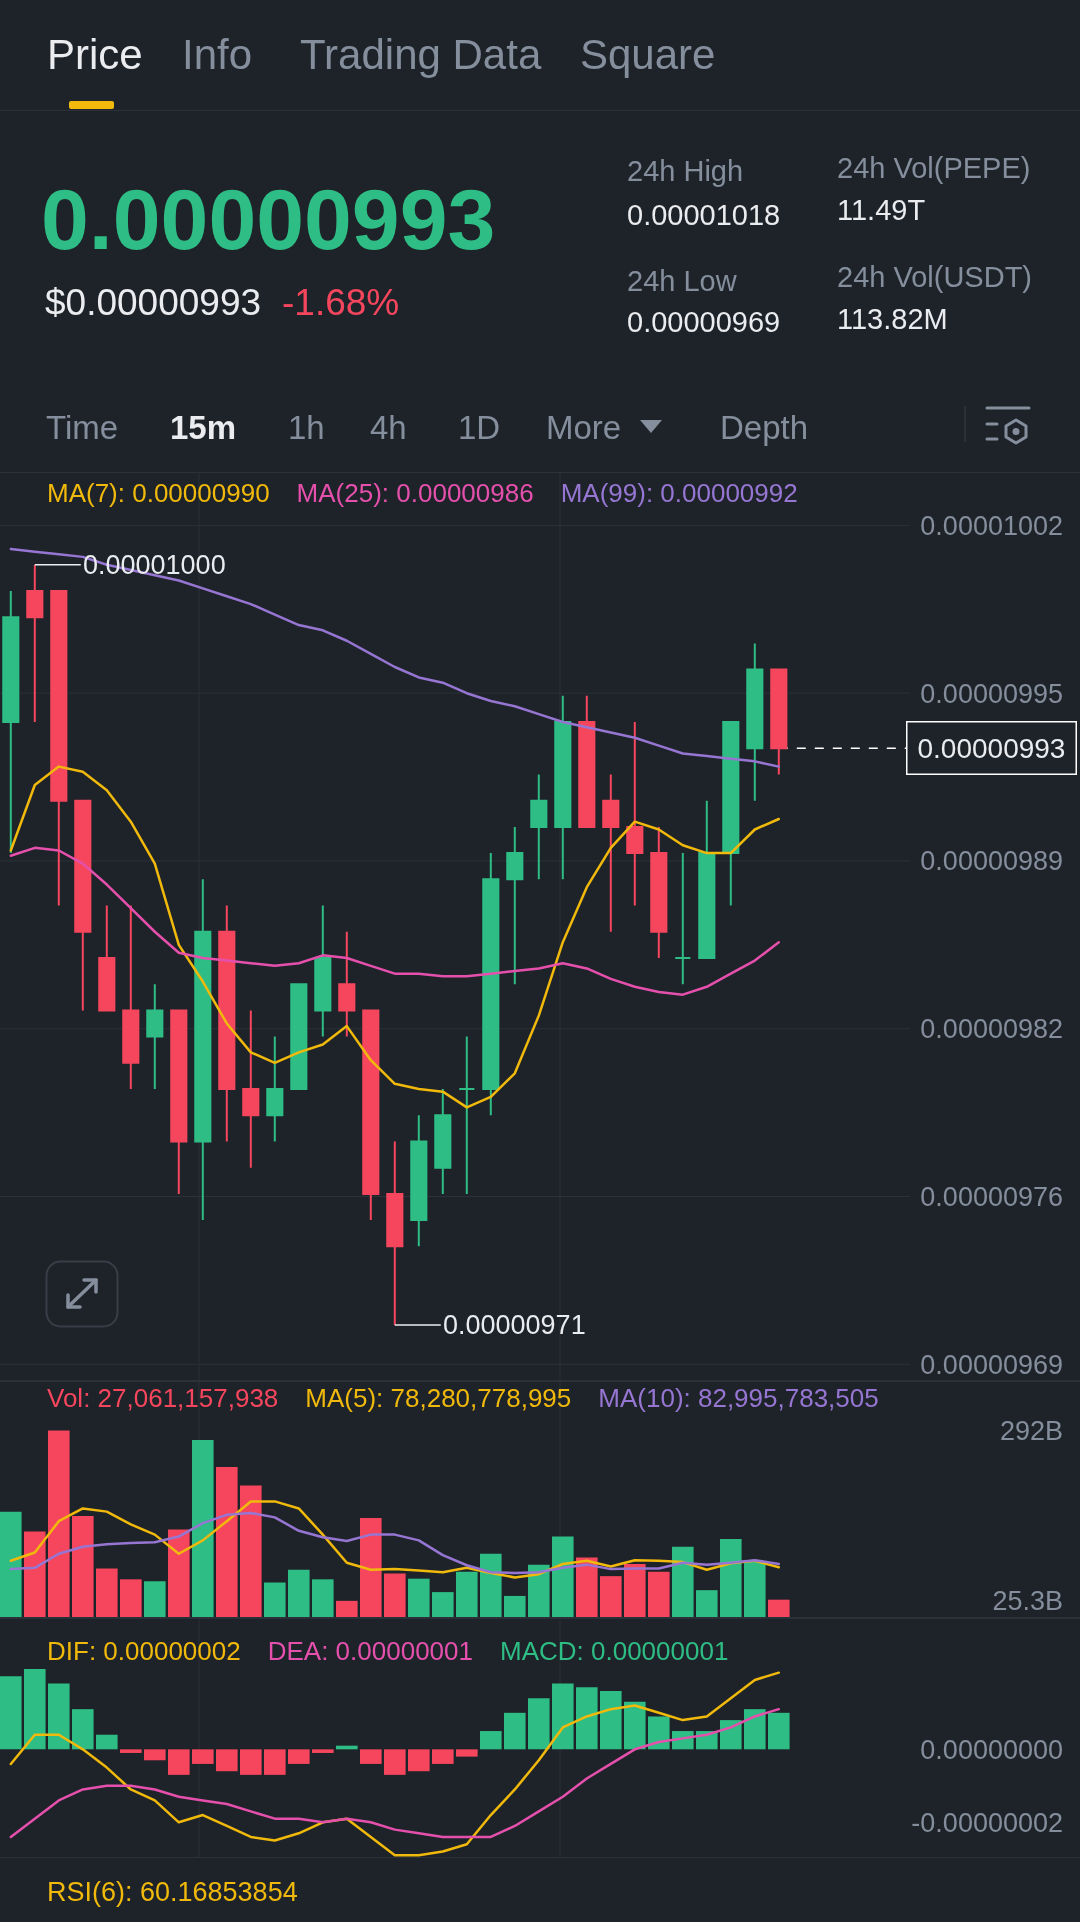 This screenshot has height=1922, width=1080. Describe the element at coordinates (153, 302) in the screenshot. I see `text: $0.00000993` at that location.